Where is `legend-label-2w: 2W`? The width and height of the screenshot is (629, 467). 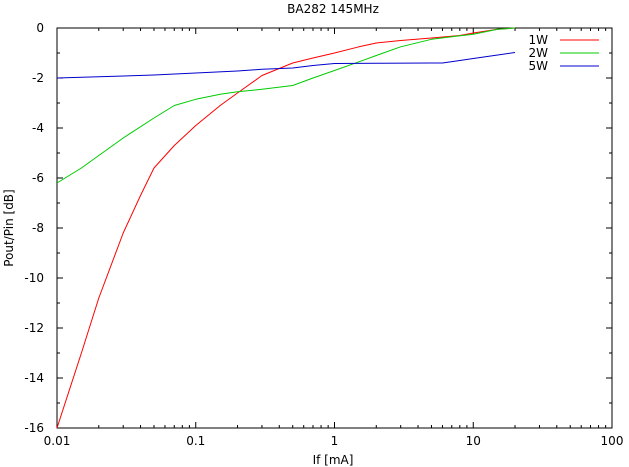 legend-label-2w: 2W is located at coordinates (539, 53).